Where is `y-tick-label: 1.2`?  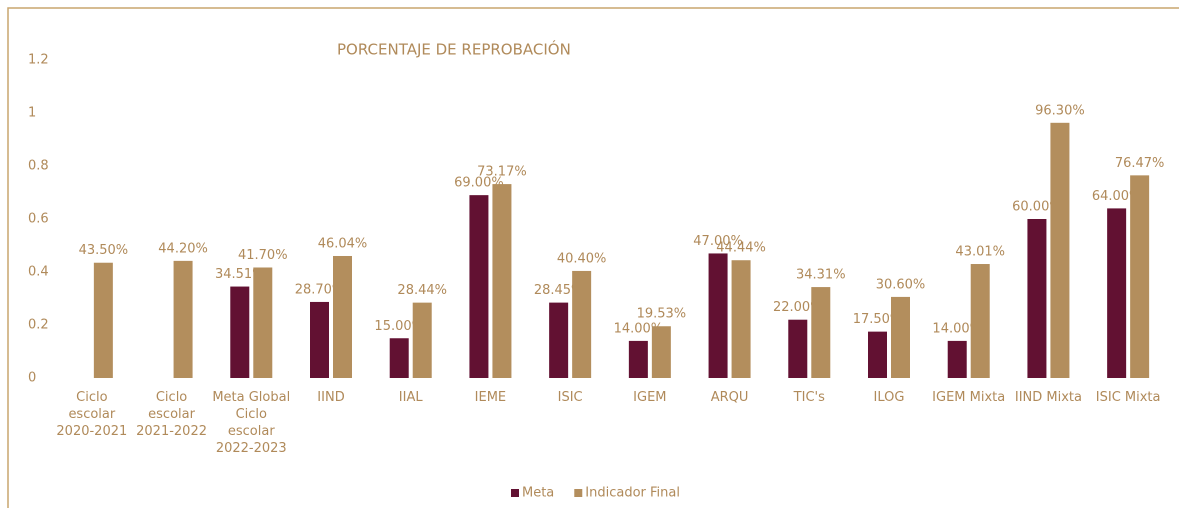 y-tick-label: 1.2 is located at coordinates (38, 60).